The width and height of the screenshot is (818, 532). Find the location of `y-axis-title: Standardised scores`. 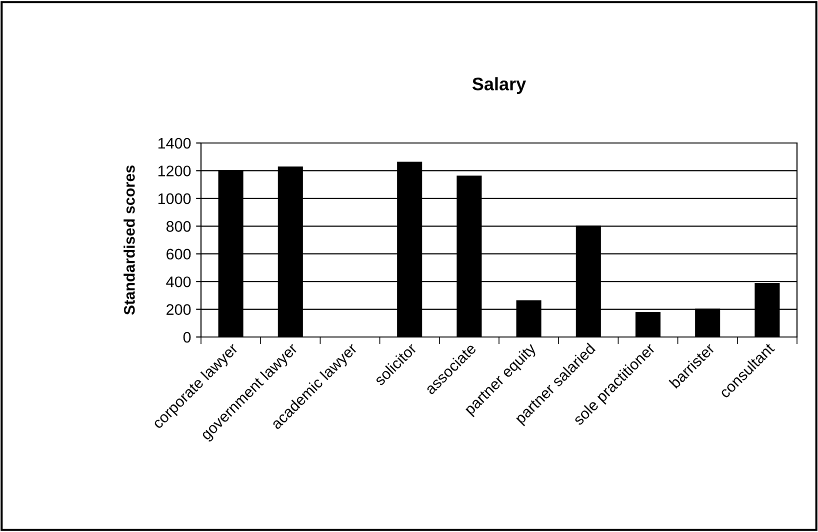

y-axis-title: Standardised scores is located at coordinates (129, 240).